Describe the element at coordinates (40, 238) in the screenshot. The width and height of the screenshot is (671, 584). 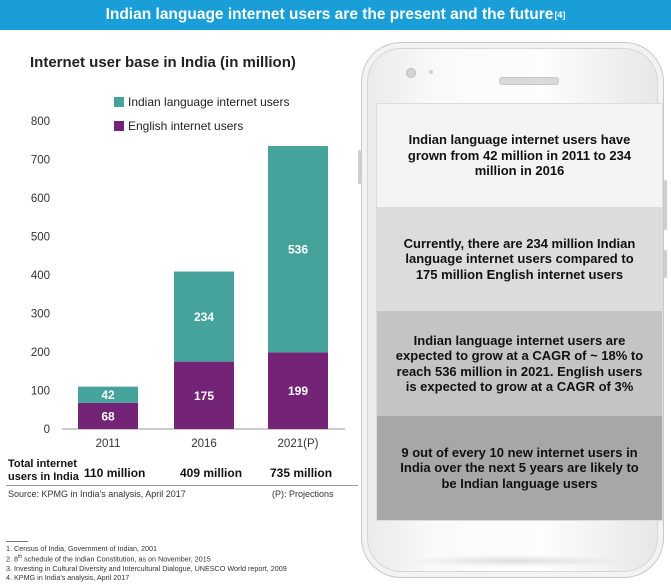
I see `y-tick-label: 500` at that location.